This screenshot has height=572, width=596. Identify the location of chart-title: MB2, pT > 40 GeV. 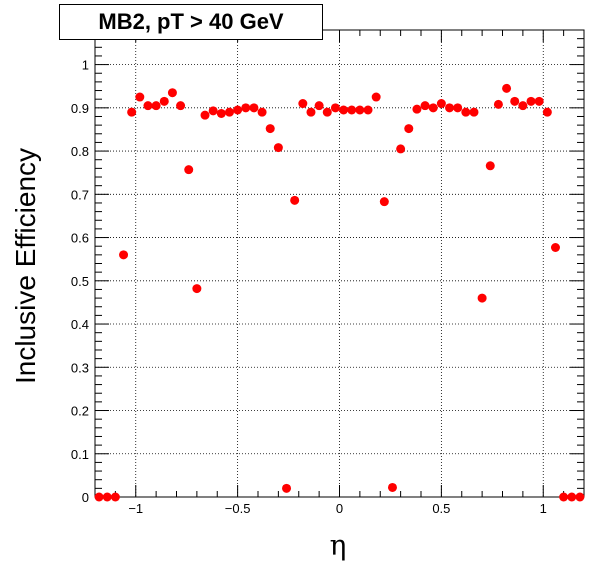
(191, 21).